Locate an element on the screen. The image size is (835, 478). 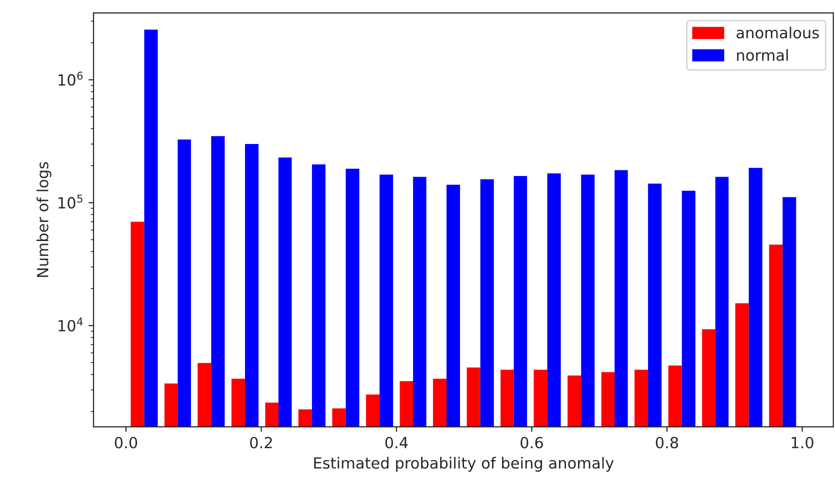
legend-label: anomalous is located at coordinates (777, 32).